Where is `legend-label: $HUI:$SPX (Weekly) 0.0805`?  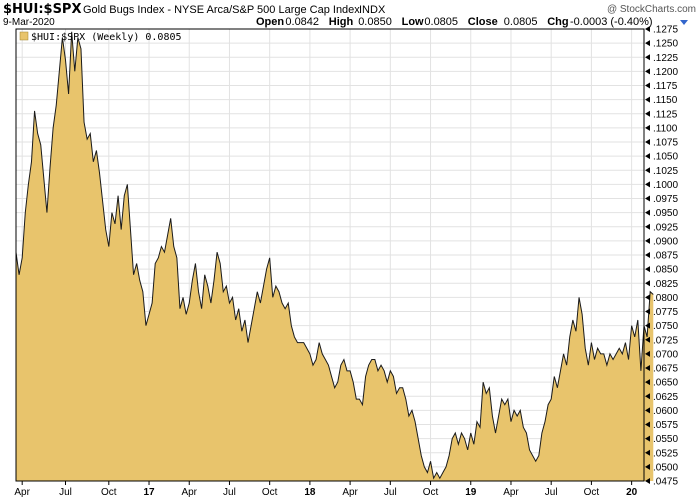
legend-label: $HUI:$SPX (Weekly) 0.0805 is located at coordinates (106, 37).